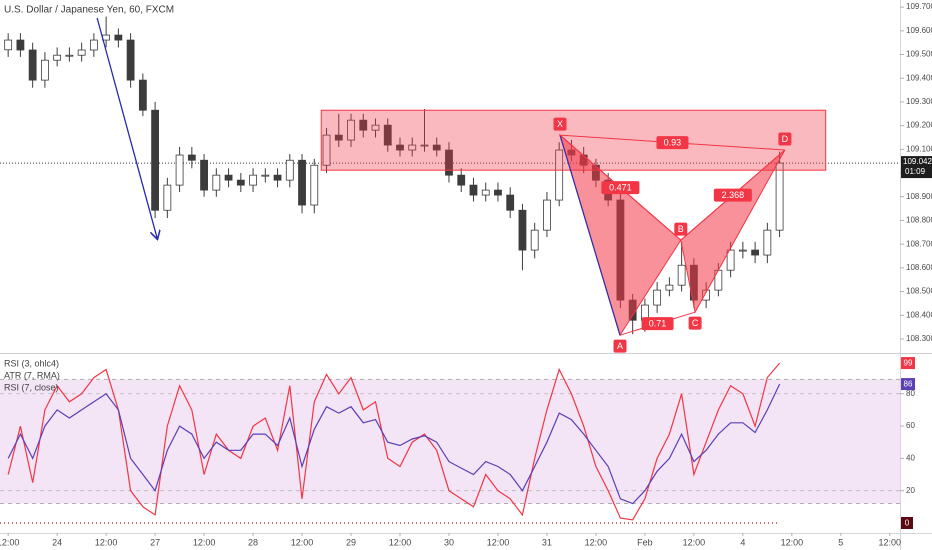 The height and width of the screenshot is (550, 932). I want to click on countdown: 01:09, so click(915, 171).